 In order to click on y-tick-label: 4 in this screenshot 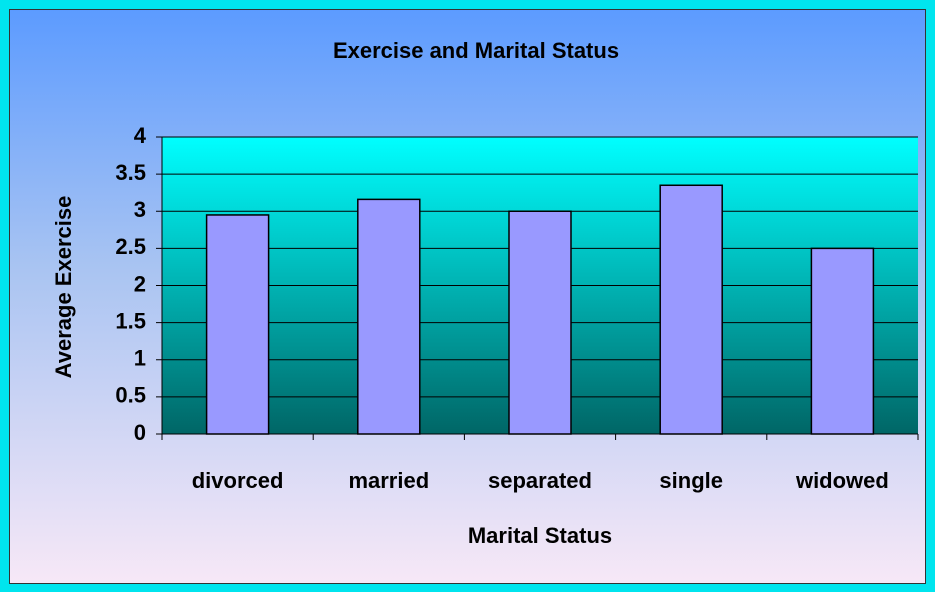, I will do `click(140, 135)`.